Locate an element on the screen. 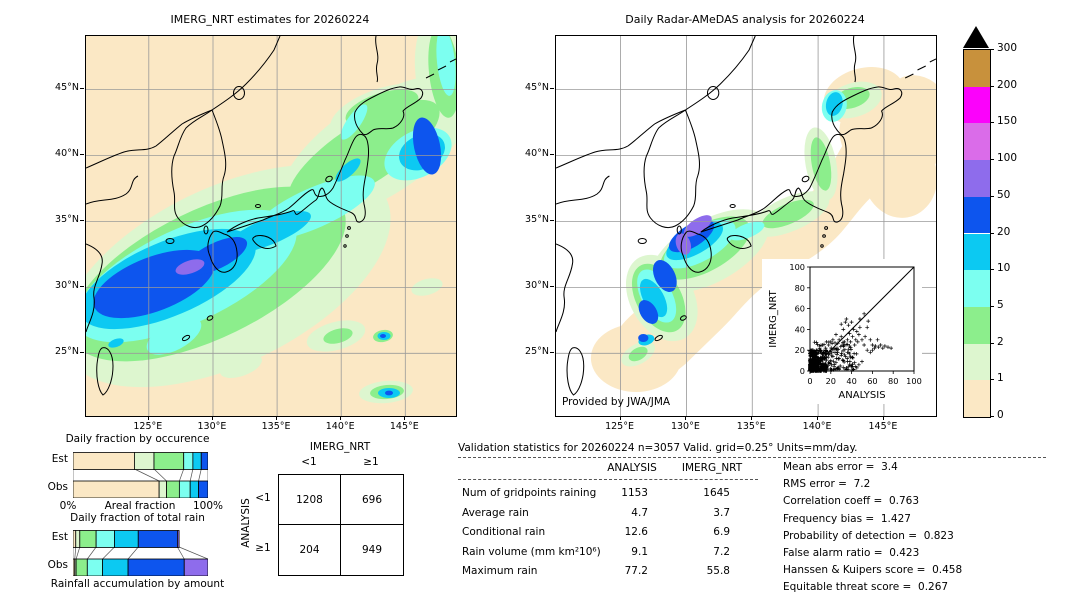 The image size is (1080, 612). totalrain-obs-label: Obs is located at coordinates (57, 565).